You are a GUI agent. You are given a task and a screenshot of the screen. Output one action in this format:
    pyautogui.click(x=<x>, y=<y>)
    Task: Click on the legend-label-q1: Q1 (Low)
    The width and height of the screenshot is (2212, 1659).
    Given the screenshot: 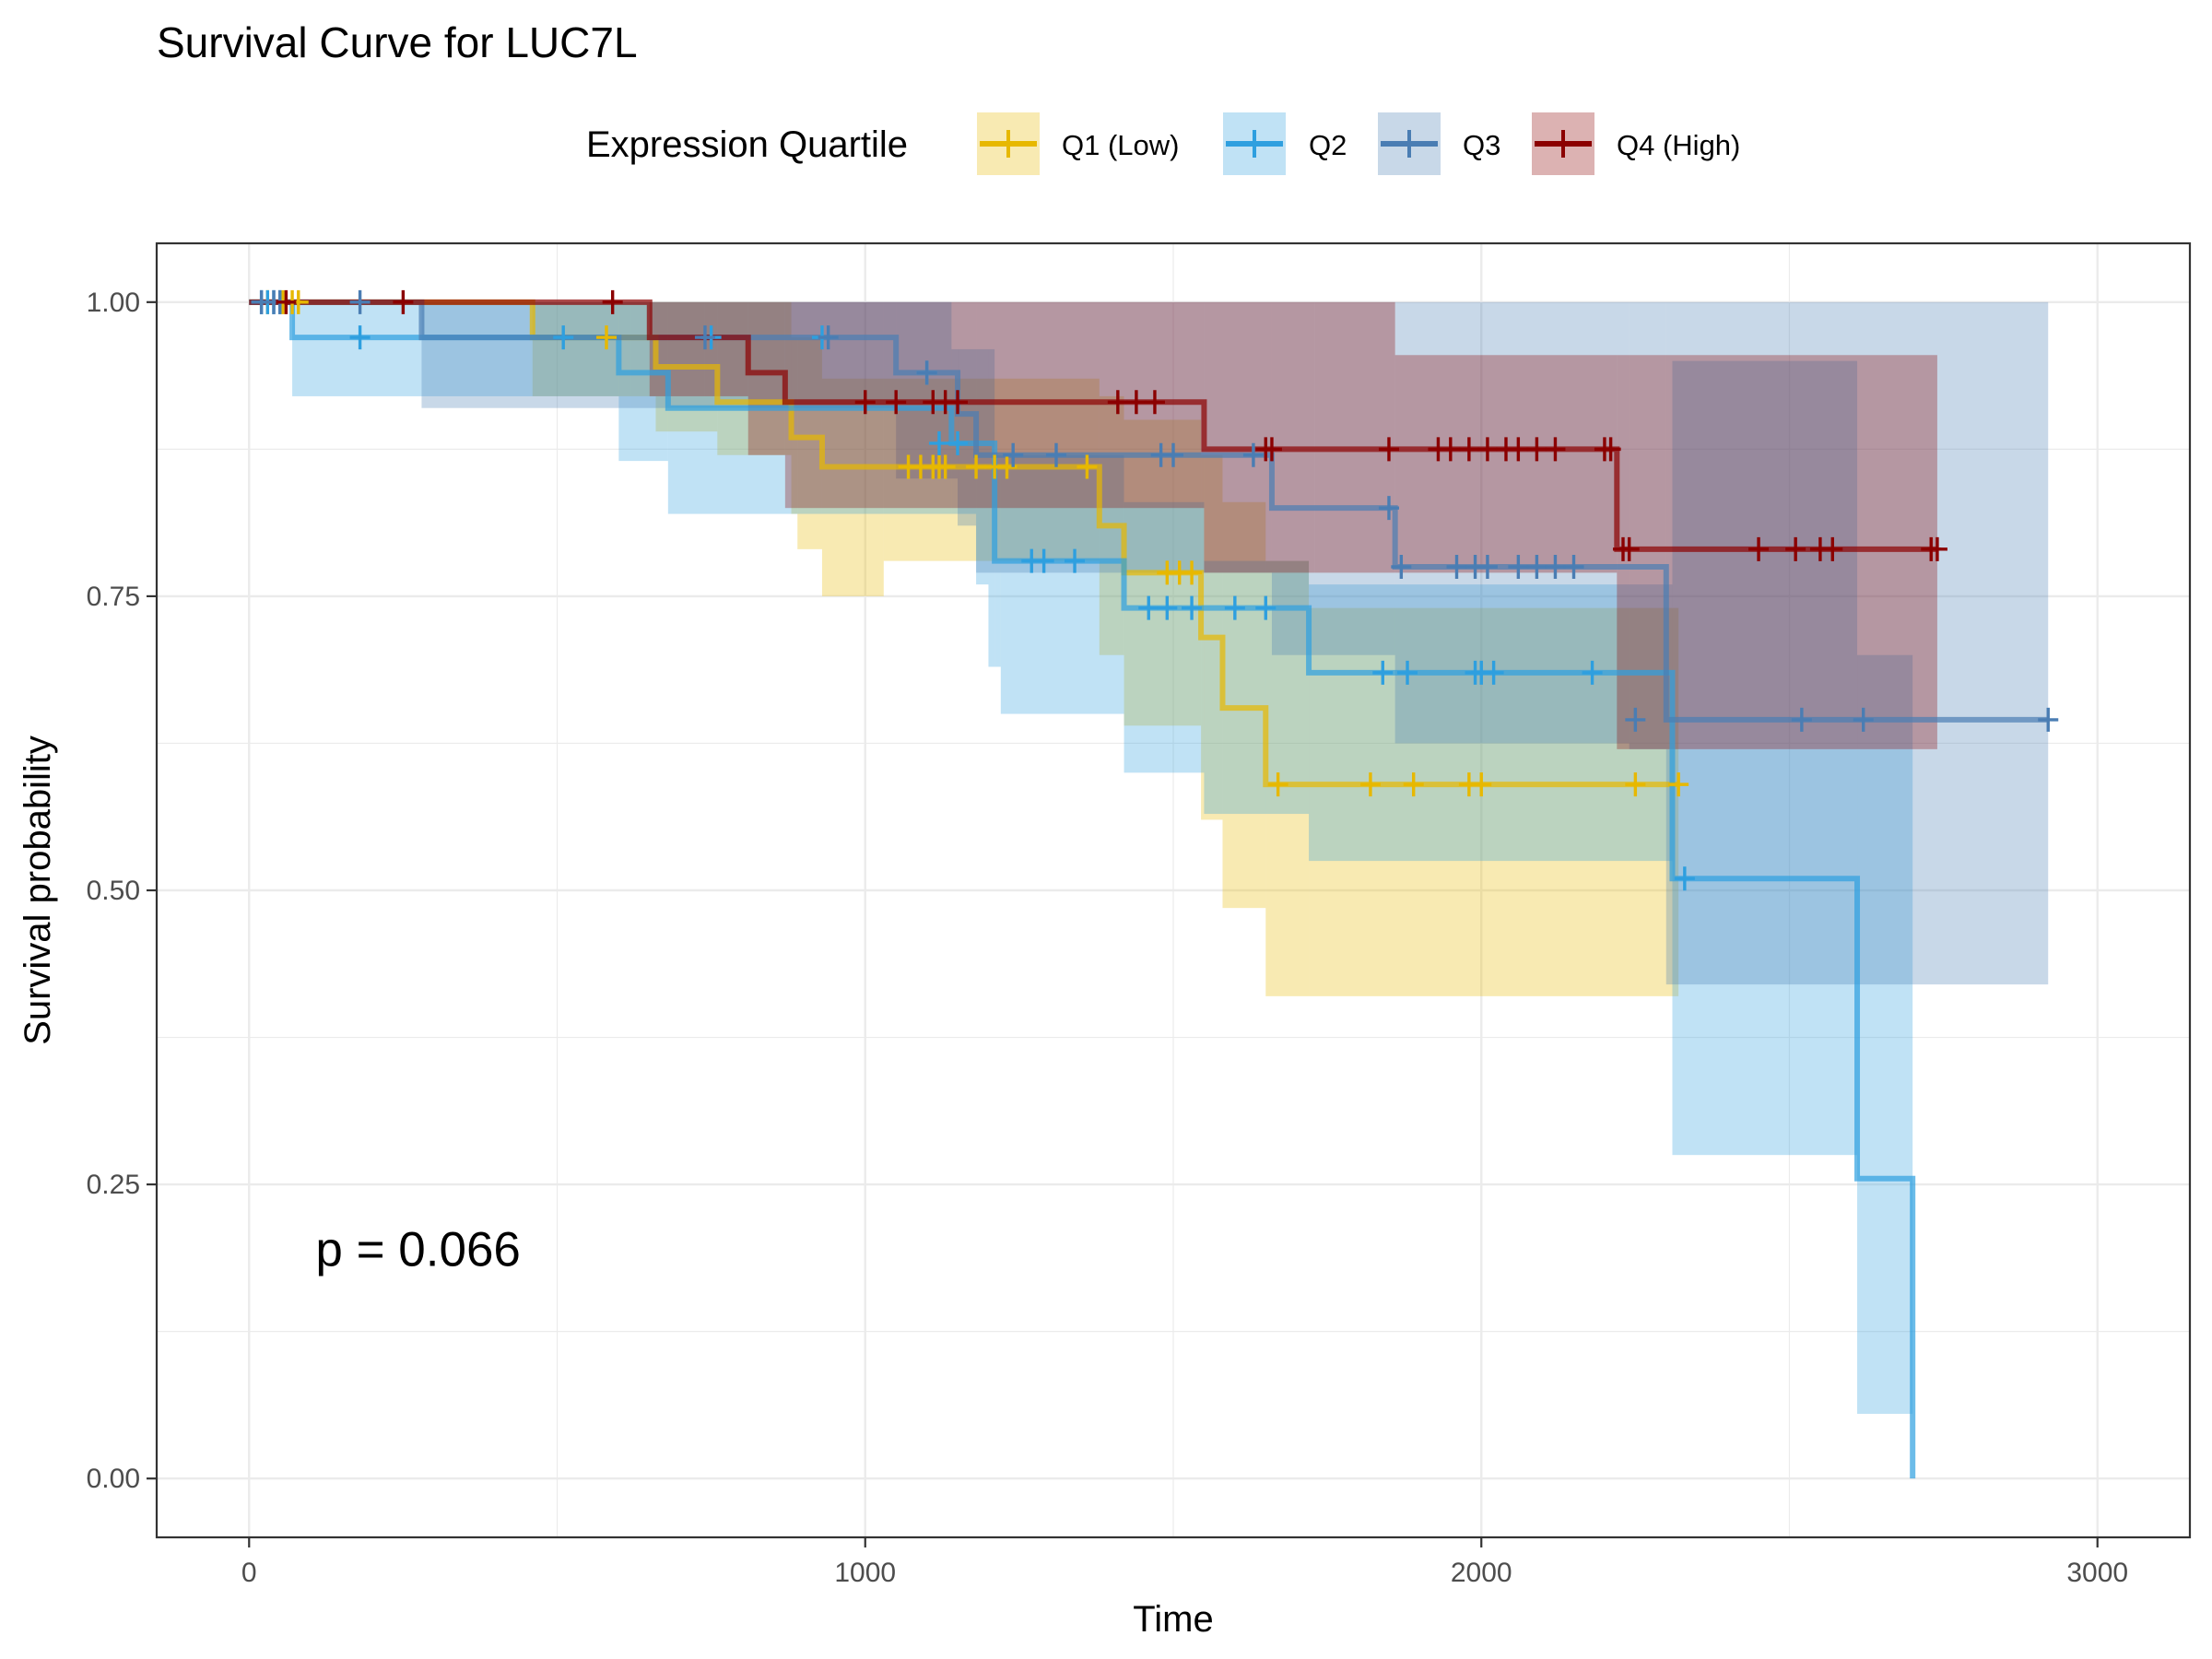 What is the action you would take?
    pyautogui.click(x=1120, y=145)
    